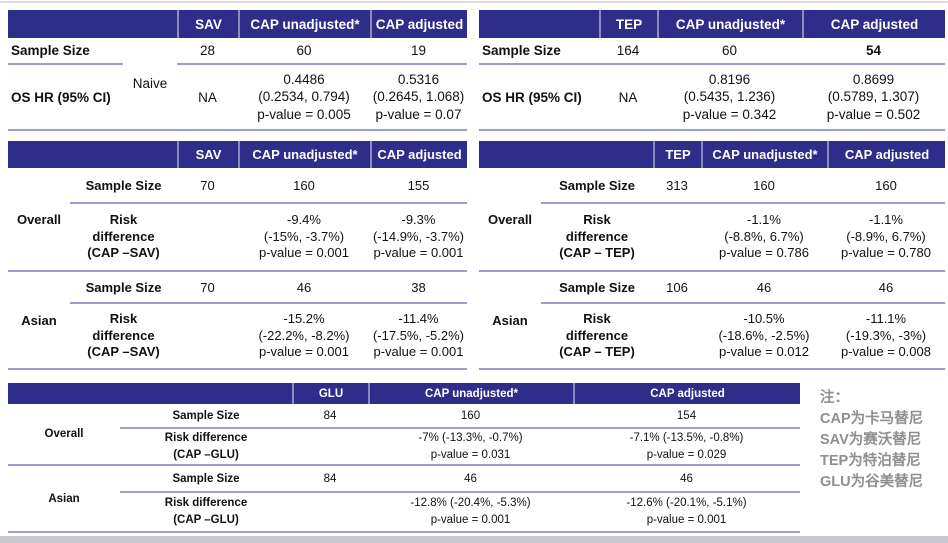 This screenshot has width=948, height=543. Describe the element at coordinates (304, 238) in the screenshot. I see `table-cell: -9.4% (-15%, -3.7%) p-value = 0.001` at that location.